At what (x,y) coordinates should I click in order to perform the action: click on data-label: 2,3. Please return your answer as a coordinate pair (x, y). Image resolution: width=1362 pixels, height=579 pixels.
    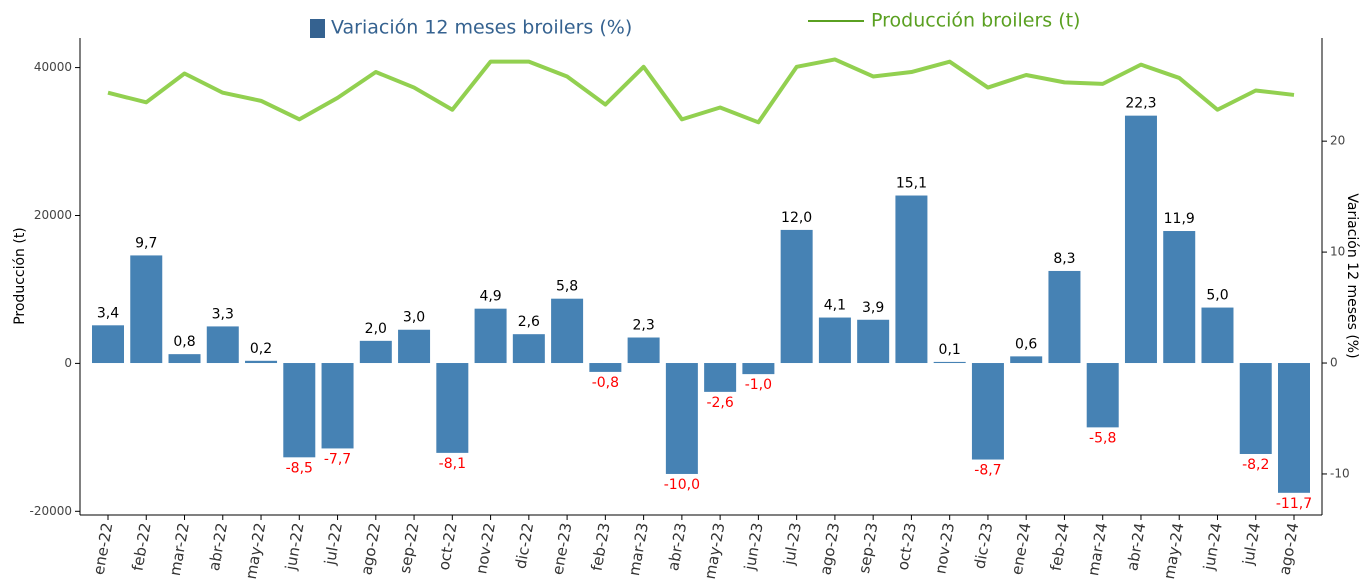
    Looking at the image, I should click on (643, 326).